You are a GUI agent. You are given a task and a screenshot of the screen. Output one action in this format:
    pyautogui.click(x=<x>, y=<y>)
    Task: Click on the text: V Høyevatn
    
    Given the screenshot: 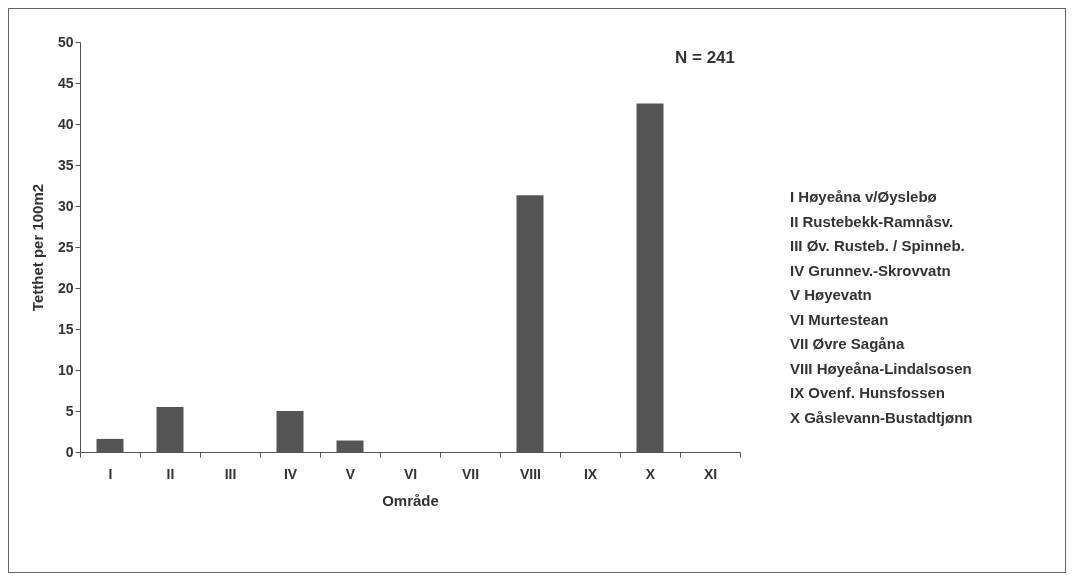 What is the action you would take?
    pyautogui.click(x=831, y=295)
    